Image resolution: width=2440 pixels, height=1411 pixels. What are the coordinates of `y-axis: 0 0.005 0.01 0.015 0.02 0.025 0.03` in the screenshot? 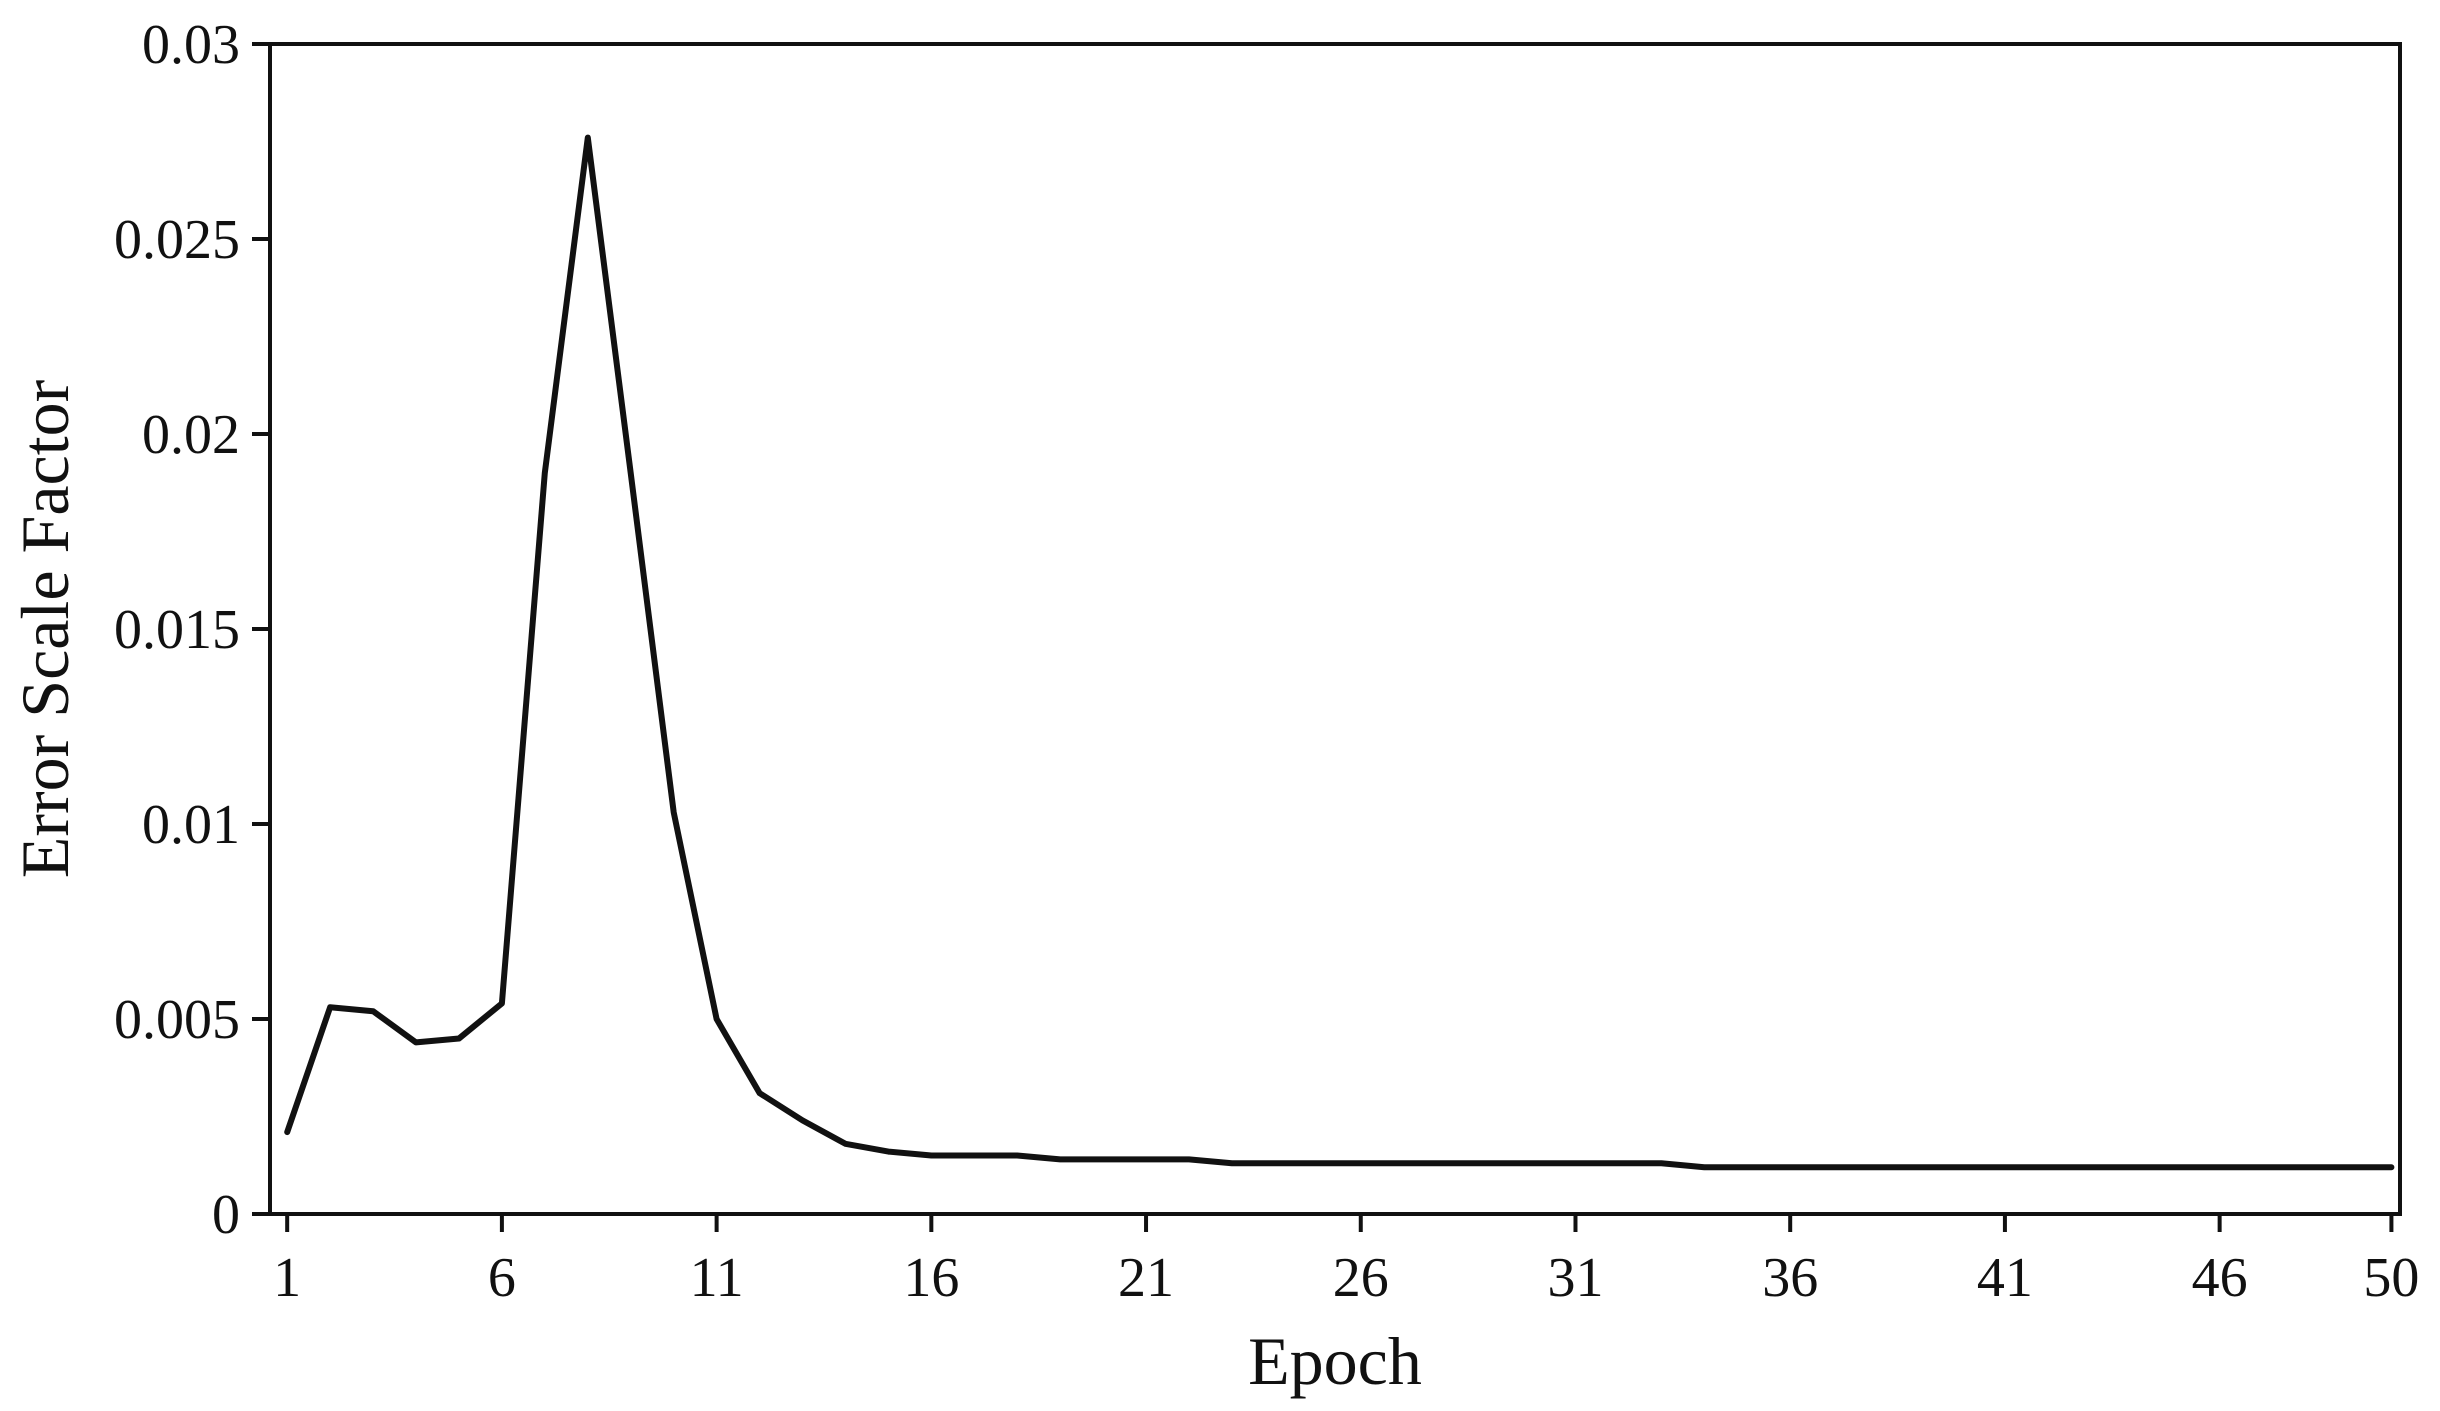 It's located at (192, 630).